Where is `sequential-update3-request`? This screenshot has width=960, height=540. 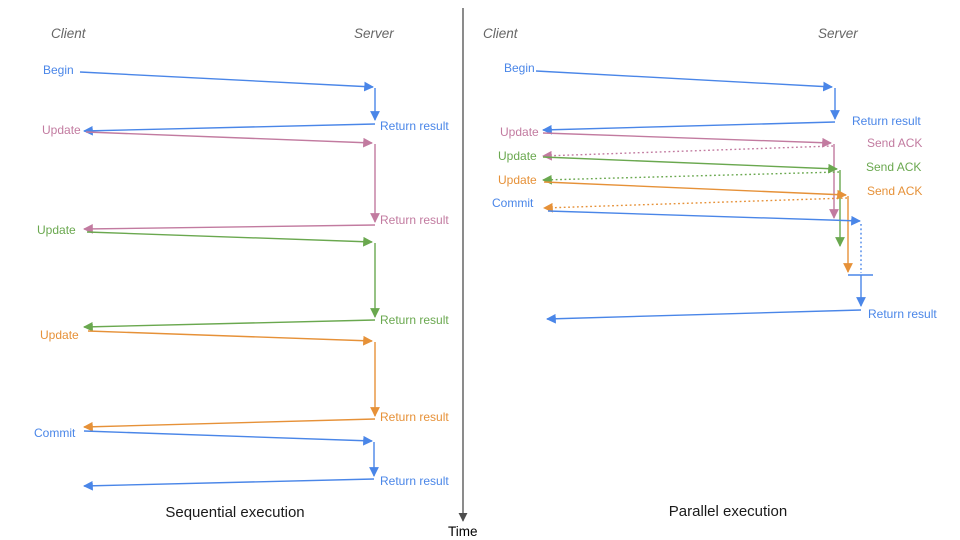
sequential-update3-request is located at coordinates (230, 338).